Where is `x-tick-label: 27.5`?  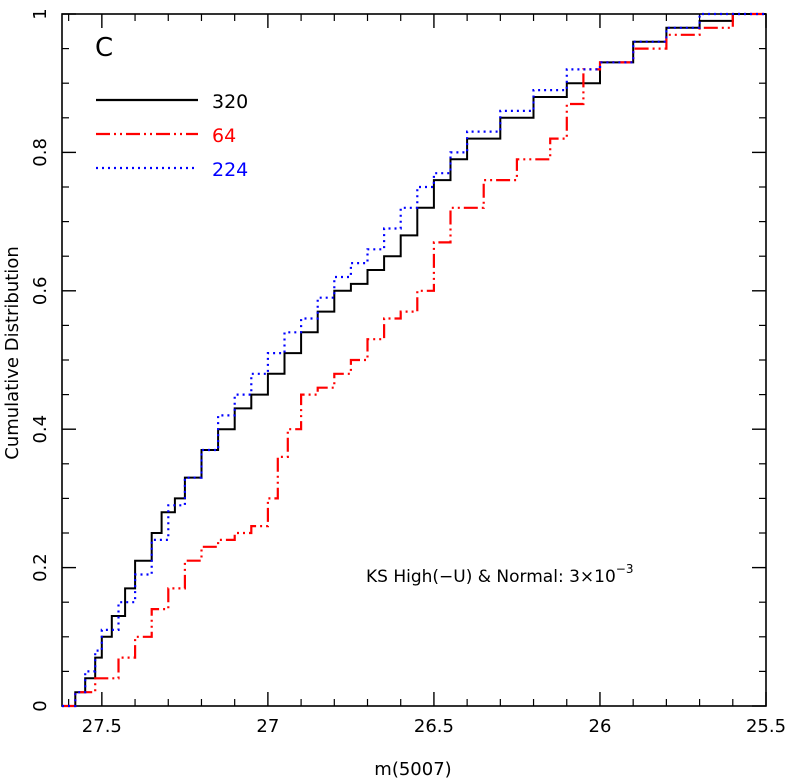
x-tick-label: 27.5 is located at coordinates (102, 726).